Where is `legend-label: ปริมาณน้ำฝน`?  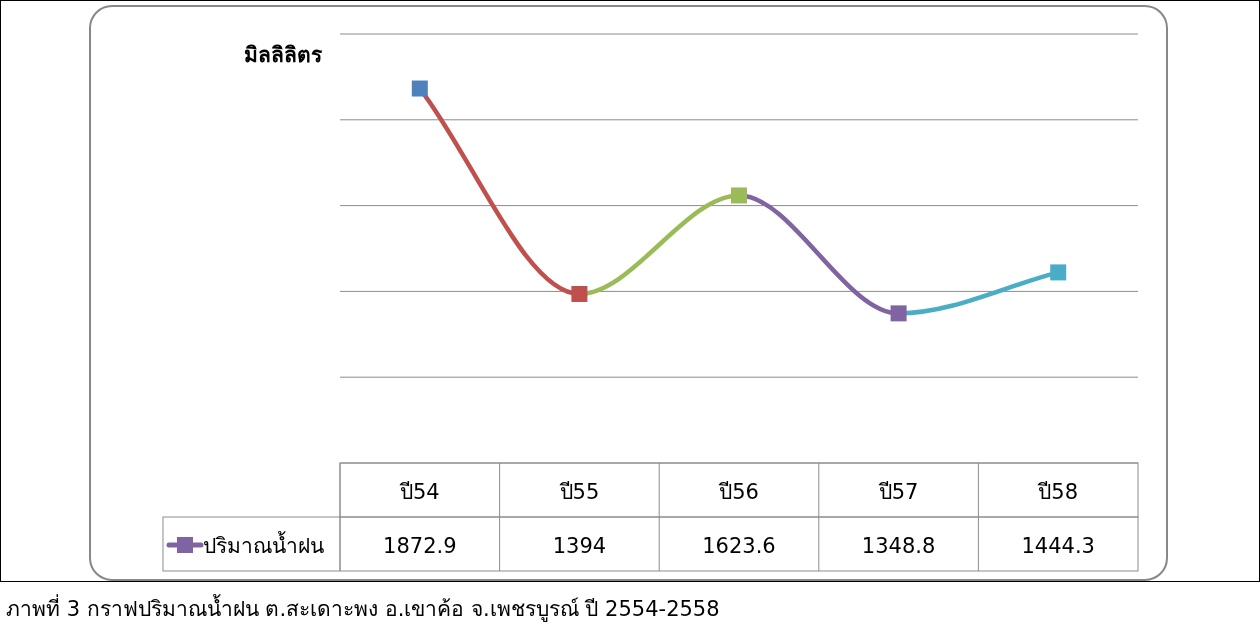 legend-label: ปริมาณน้ำฝน is located at coordinates (263, 544).